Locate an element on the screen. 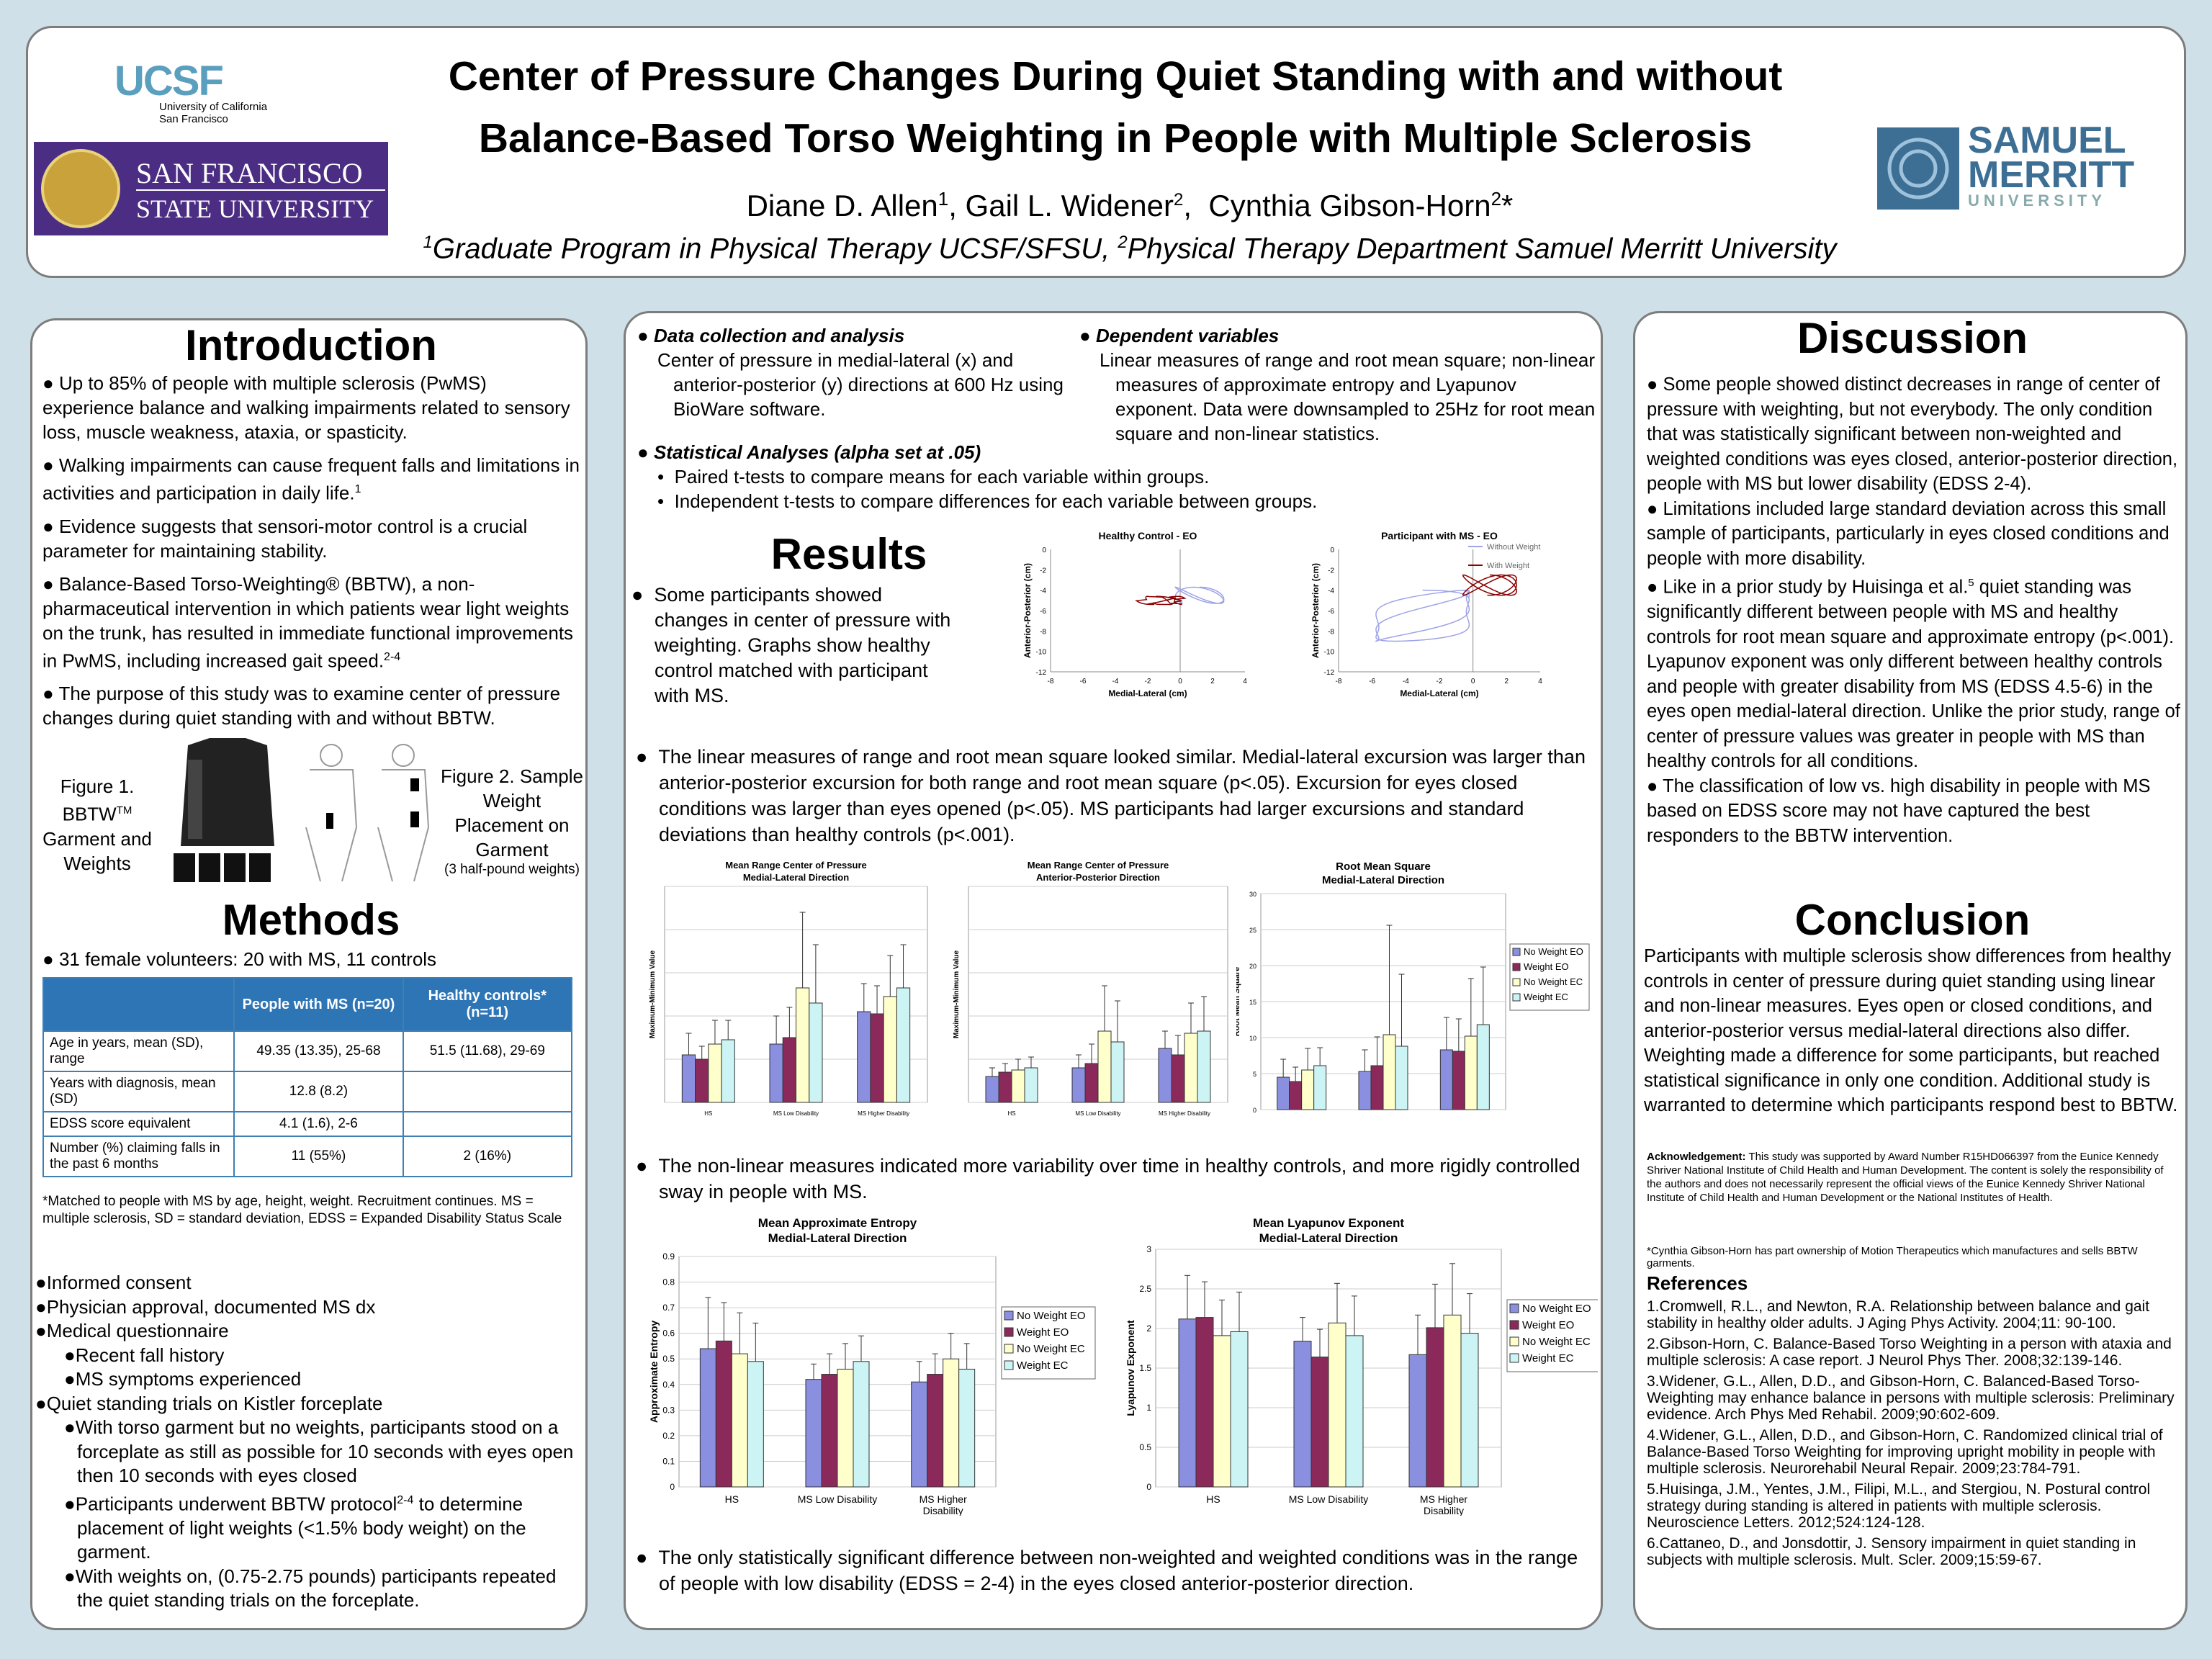 The image size is (2212, 1659). cop-x-tick: 2 is located at coordinates (1507, 681).